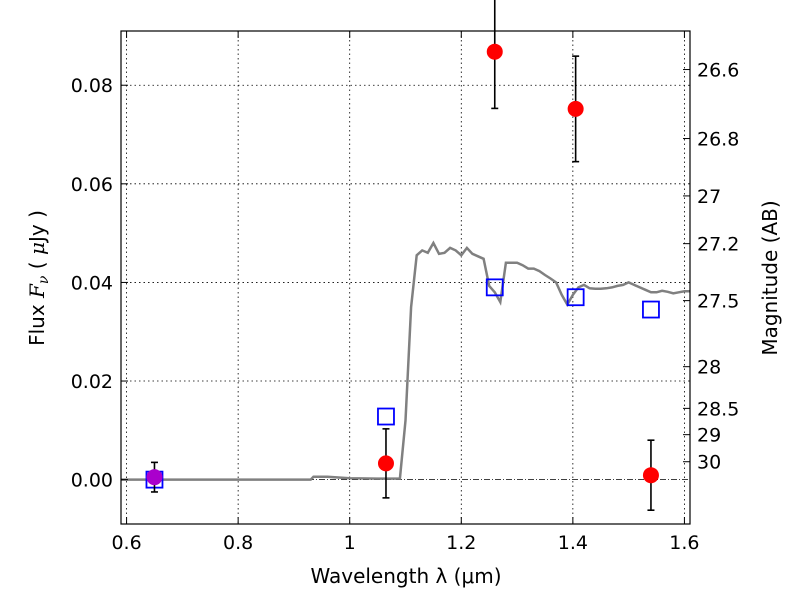 This screenshot has height=605, width=800. Describe the element at coordinates (92, 382) in the screenshot. I see `y-tick-label: 0.02` at that location.